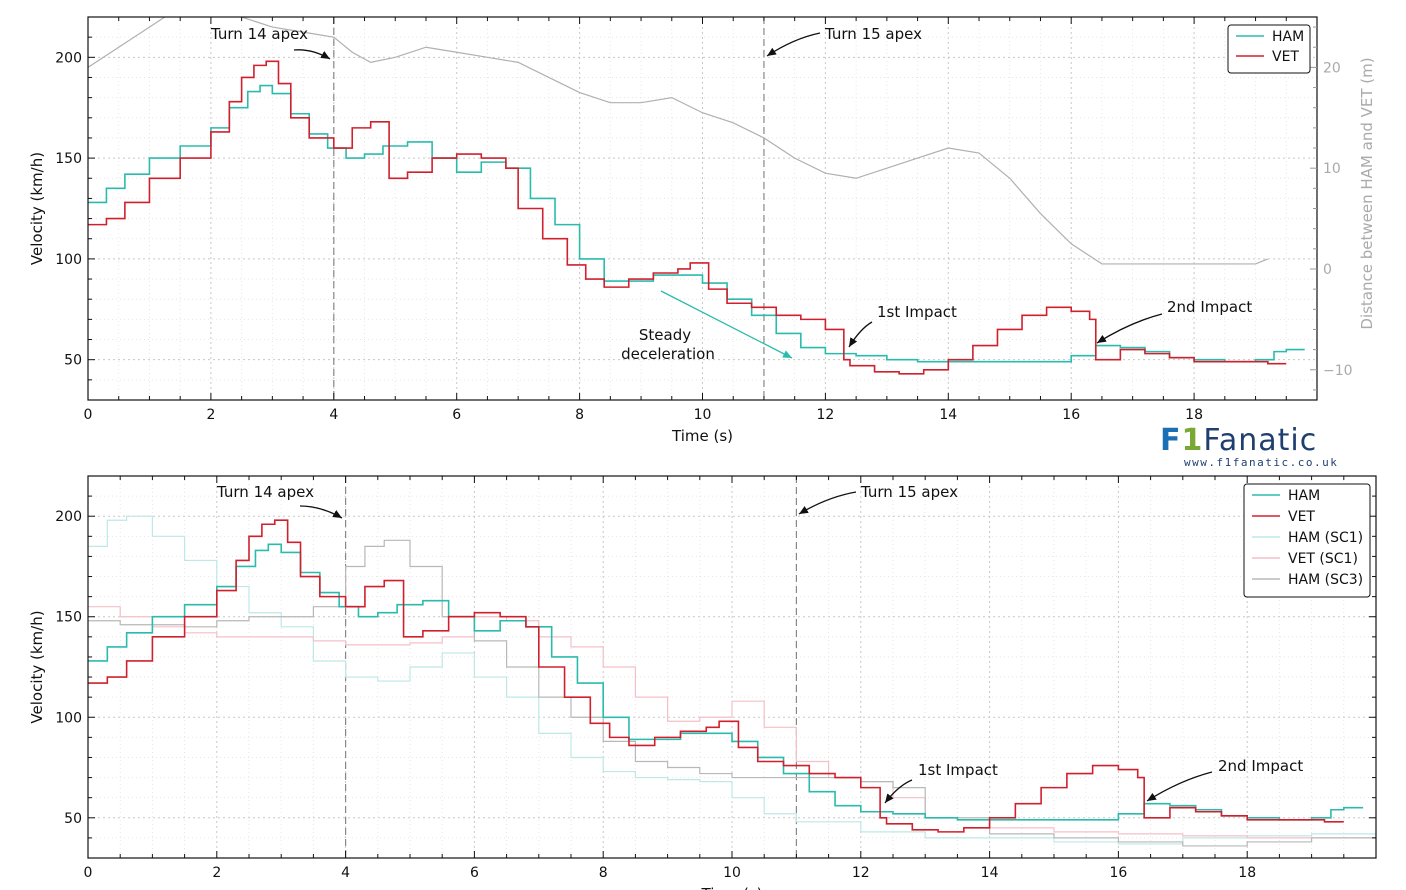 The height and width of the screenshot is (890, 1406). I want to click on y2-axis: −10 0 10 20 Distance between HAM and VET (m), so click(1343, 208).